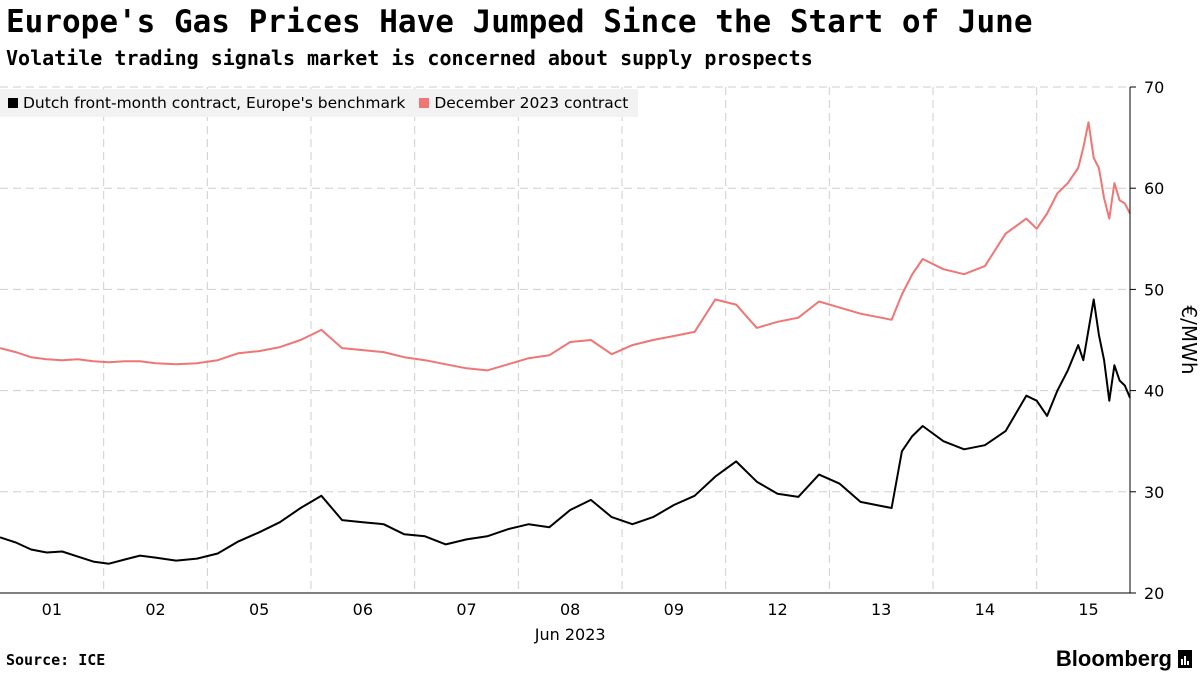 The width and height of the screenshot is (1200, 675). Describe the element at coordinates (881, 609) in the screenshot. I see `x-tick-label: 13` at that location.